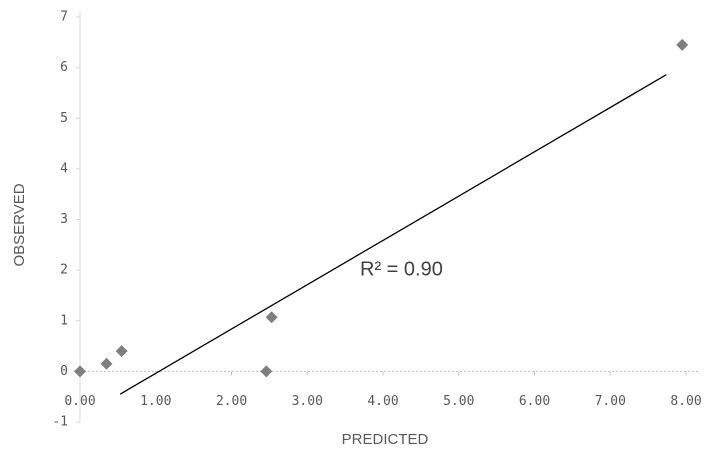 Image resolution: width=706 pixels, height=458 pixels. What do you see at coordinates (64, 168) in the screenshot?
I see `y-tick-label: 4` at bounding box center [64, 168].